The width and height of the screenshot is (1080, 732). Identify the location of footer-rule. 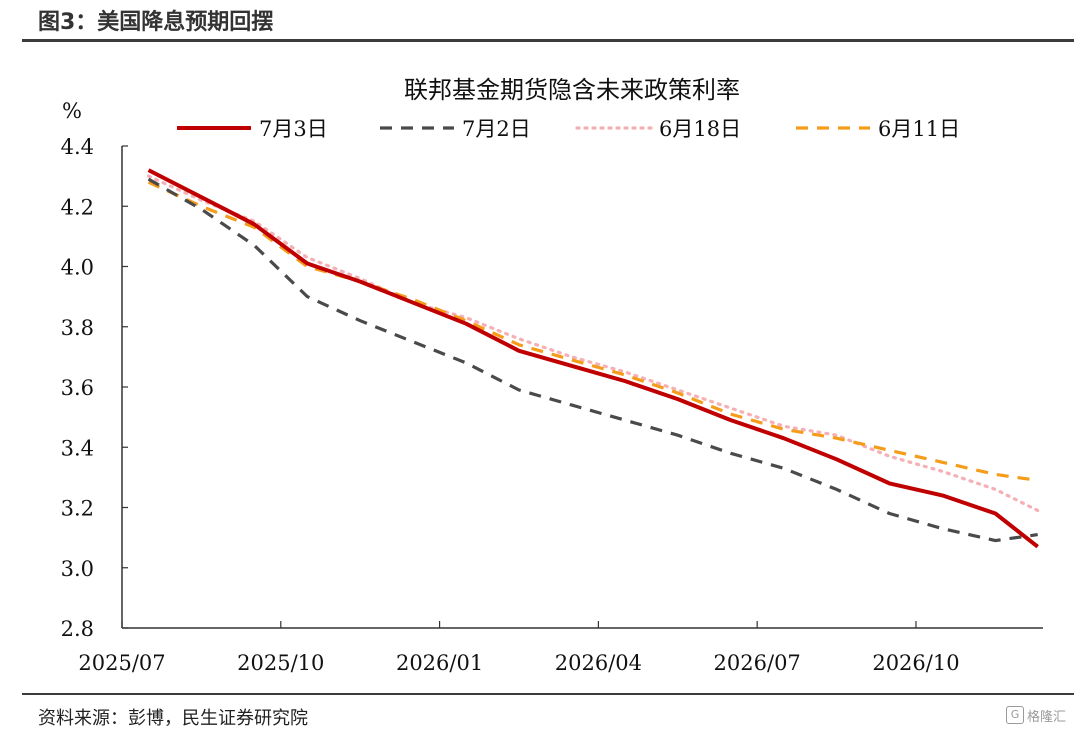
(548, 694).